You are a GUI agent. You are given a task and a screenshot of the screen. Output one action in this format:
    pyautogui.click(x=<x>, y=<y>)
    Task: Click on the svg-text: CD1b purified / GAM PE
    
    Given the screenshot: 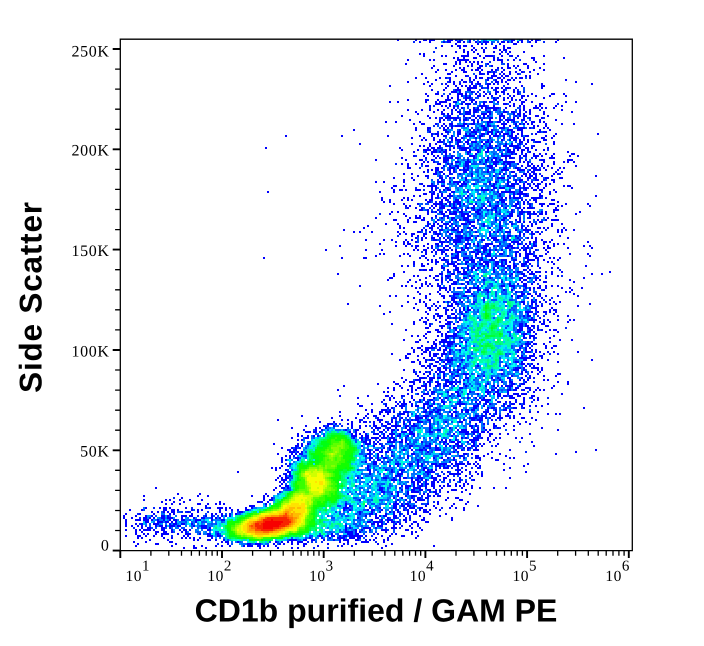 What is the action you would take?
    pyautogui.click(x=376, y=611)
    